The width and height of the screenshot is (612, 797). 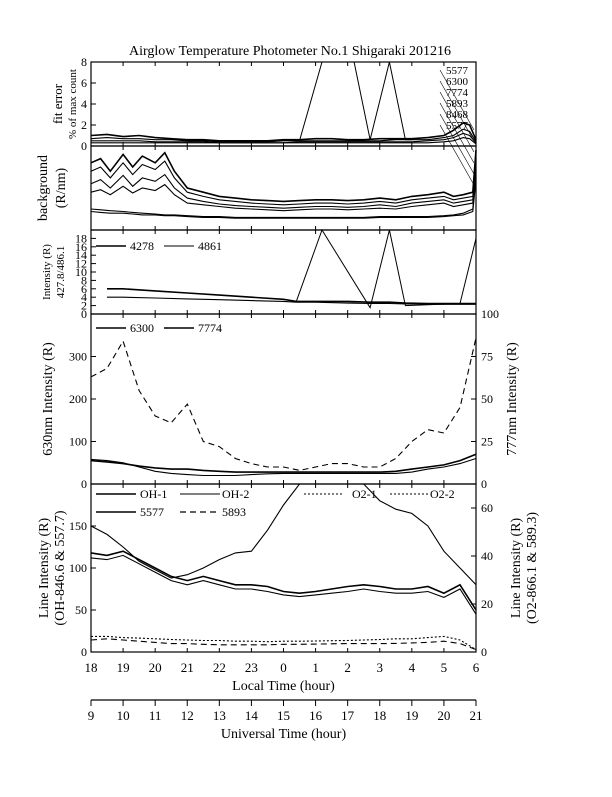 What do you see at coordinates (155, 715) in the screenshot?
I see `ut-tick-label: 11` at bounding box center [155, 715].